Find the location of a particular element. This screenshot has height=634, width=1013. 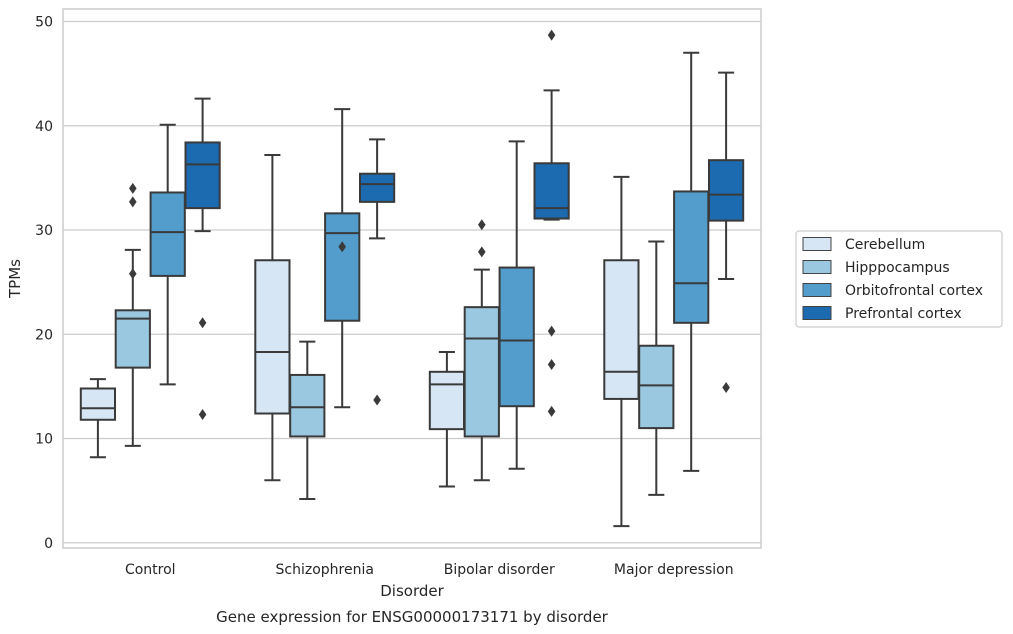

y-tick-label: 50 is located at coordinates (44, 23).